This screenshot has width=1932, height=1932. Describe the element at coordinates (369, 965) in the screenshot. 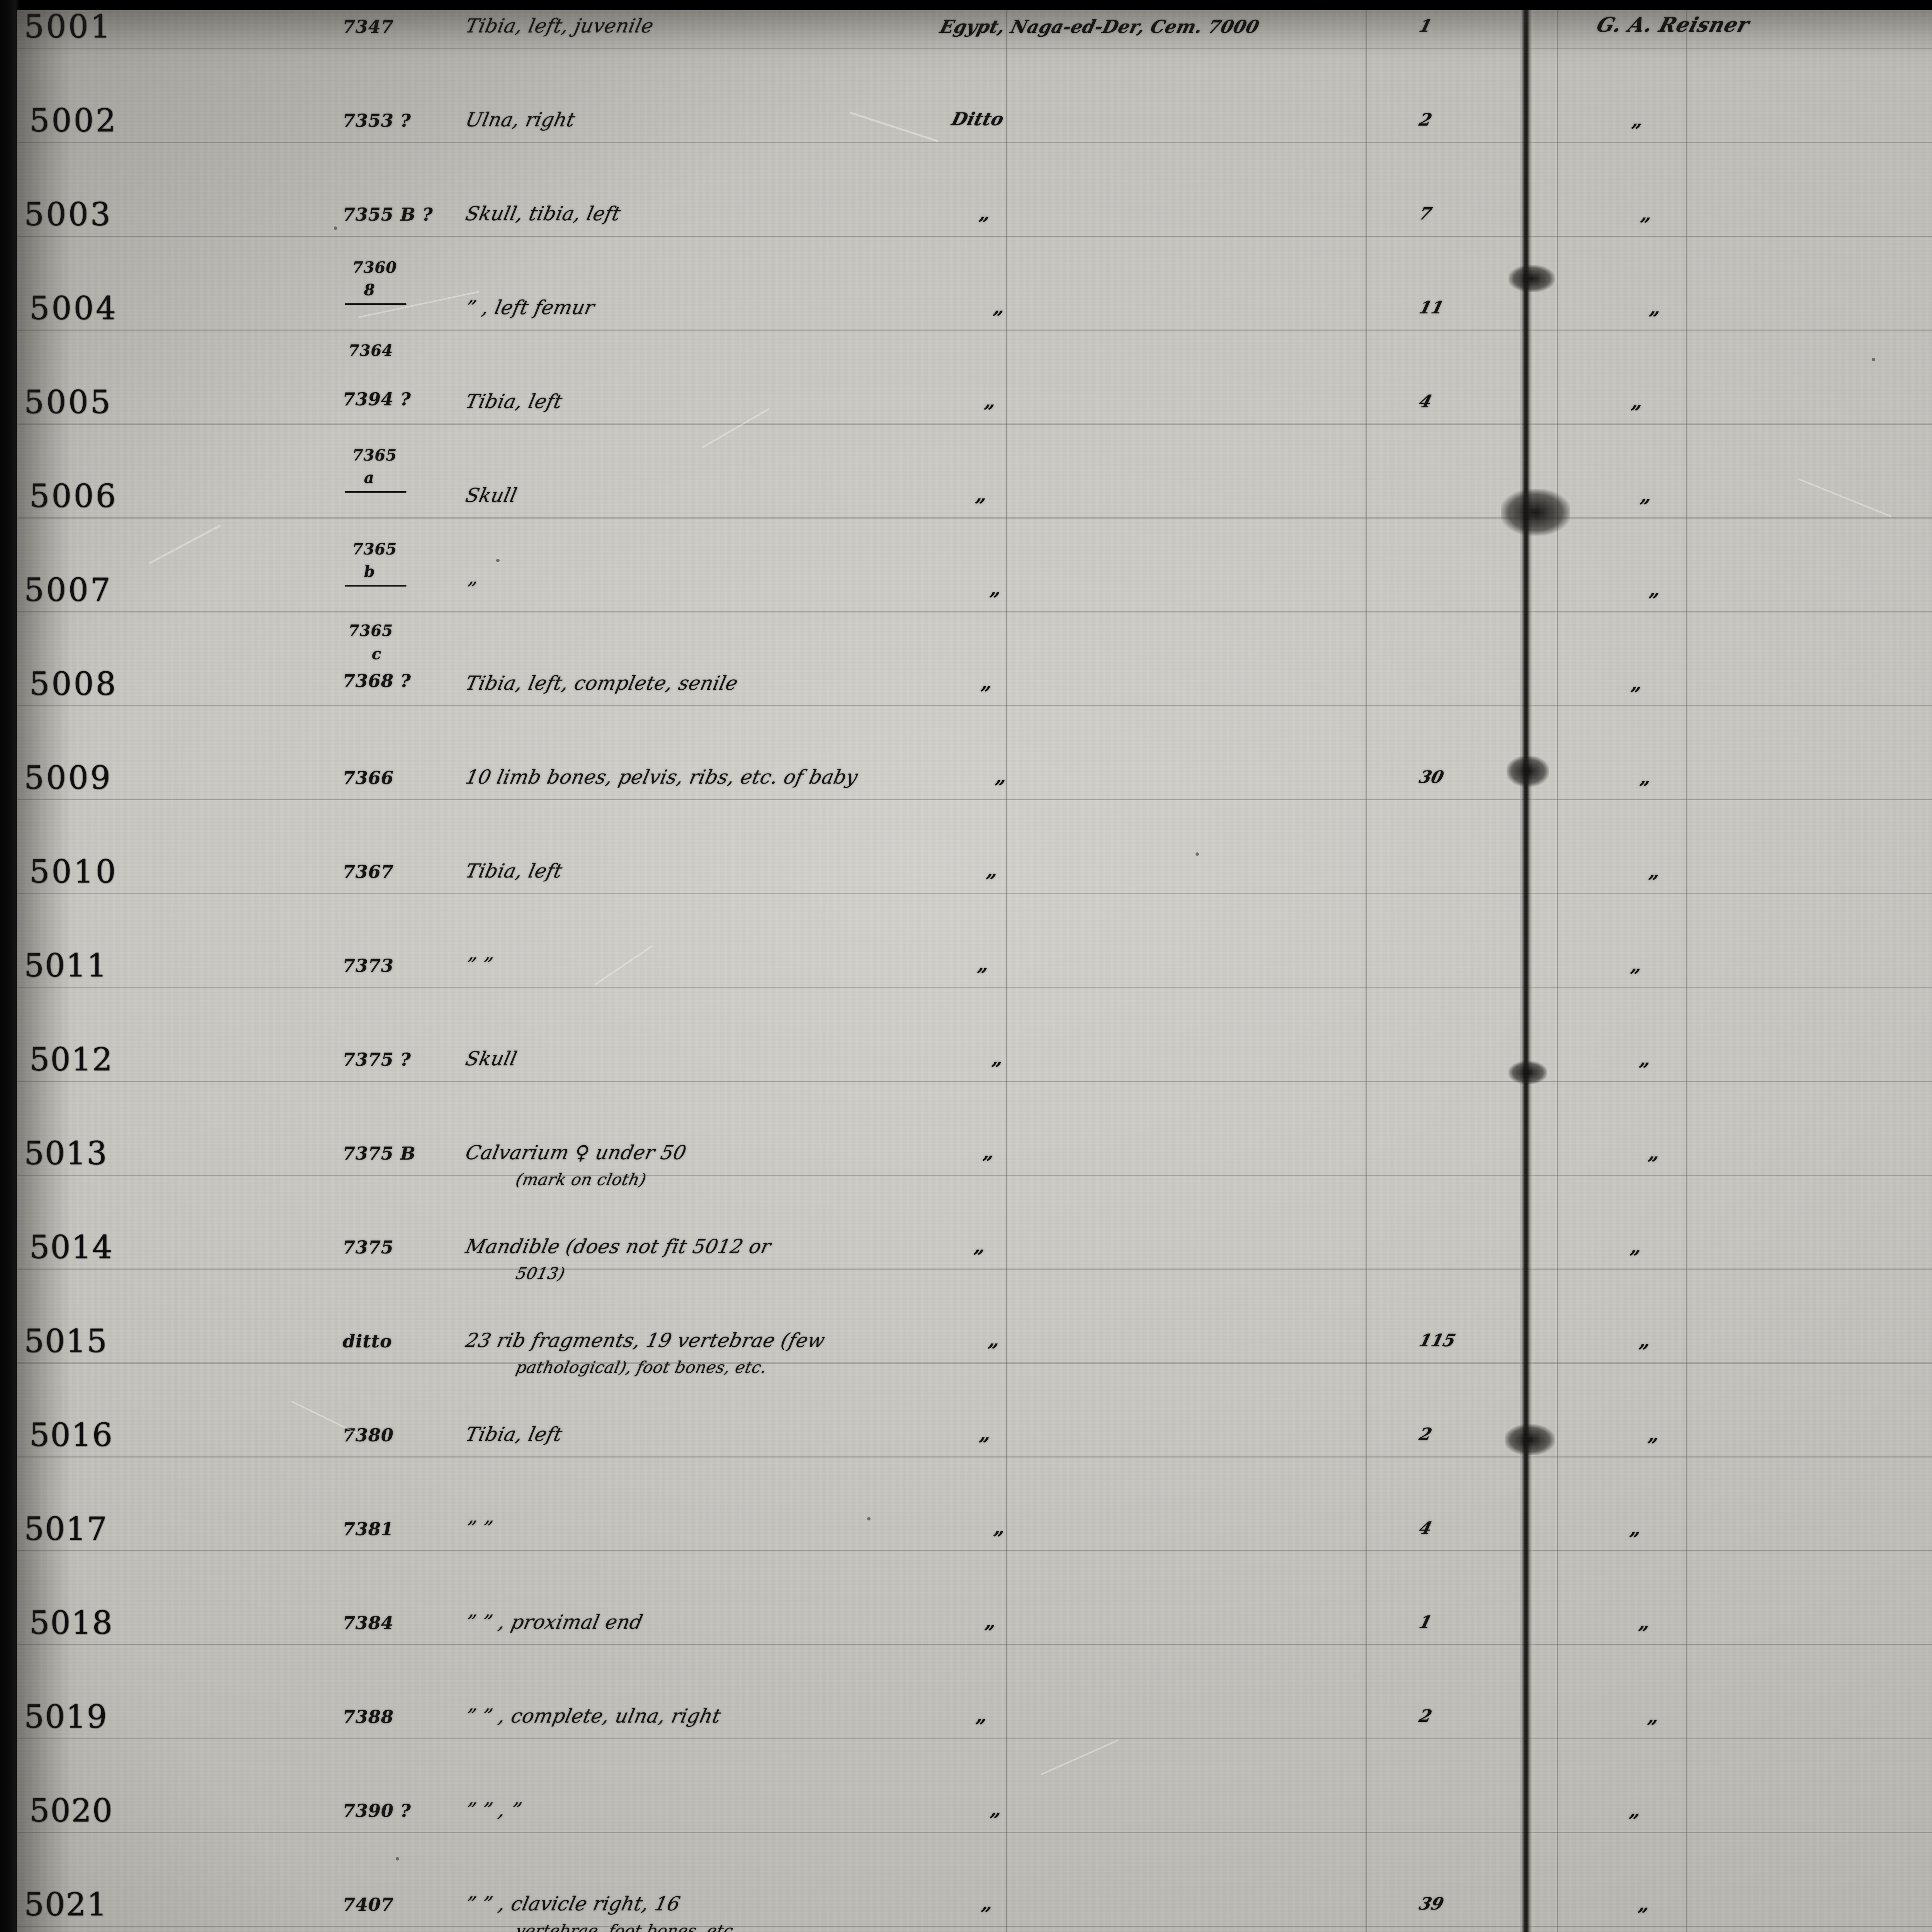

I see `field-number-cell: 7373` at that location.